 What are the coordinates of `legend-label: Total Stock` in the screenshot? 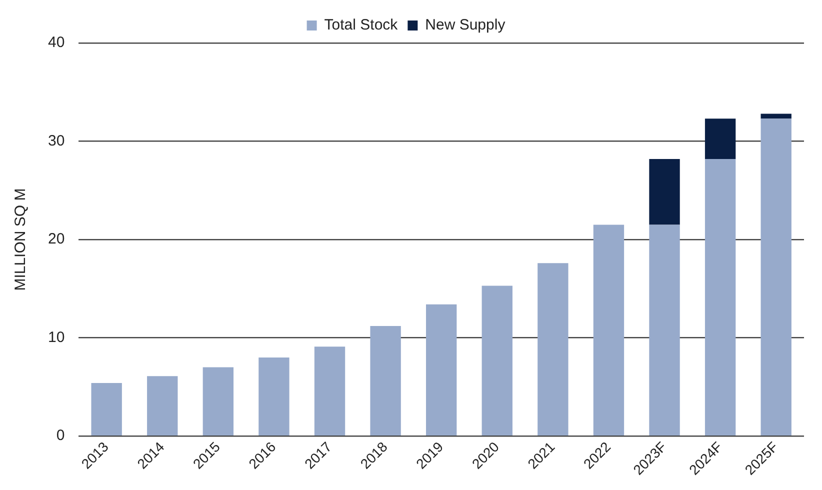 It's located at (361, 25).